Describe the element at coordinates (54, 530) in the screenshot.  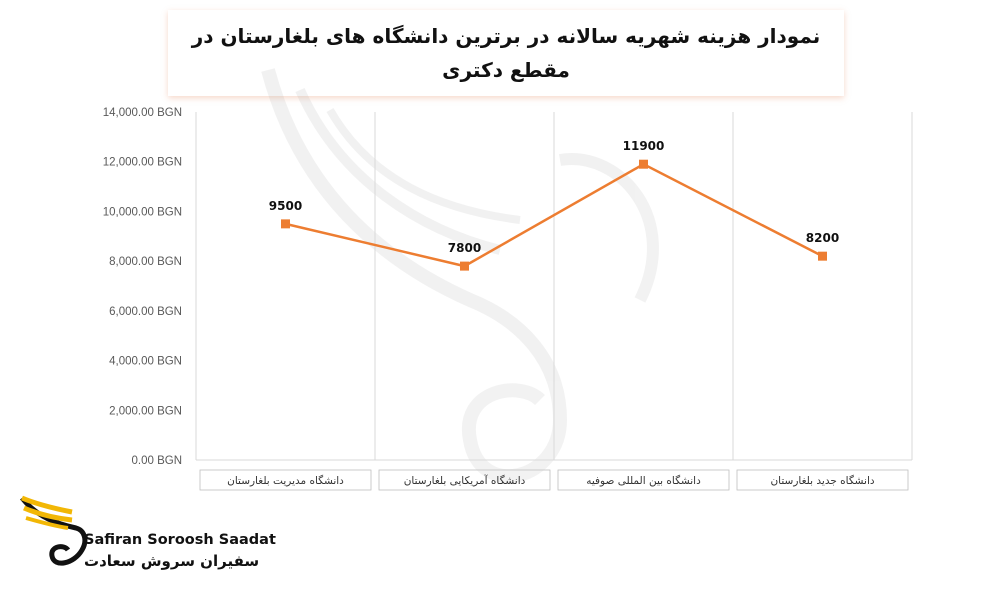
I see `wing-s-icon` at that location.